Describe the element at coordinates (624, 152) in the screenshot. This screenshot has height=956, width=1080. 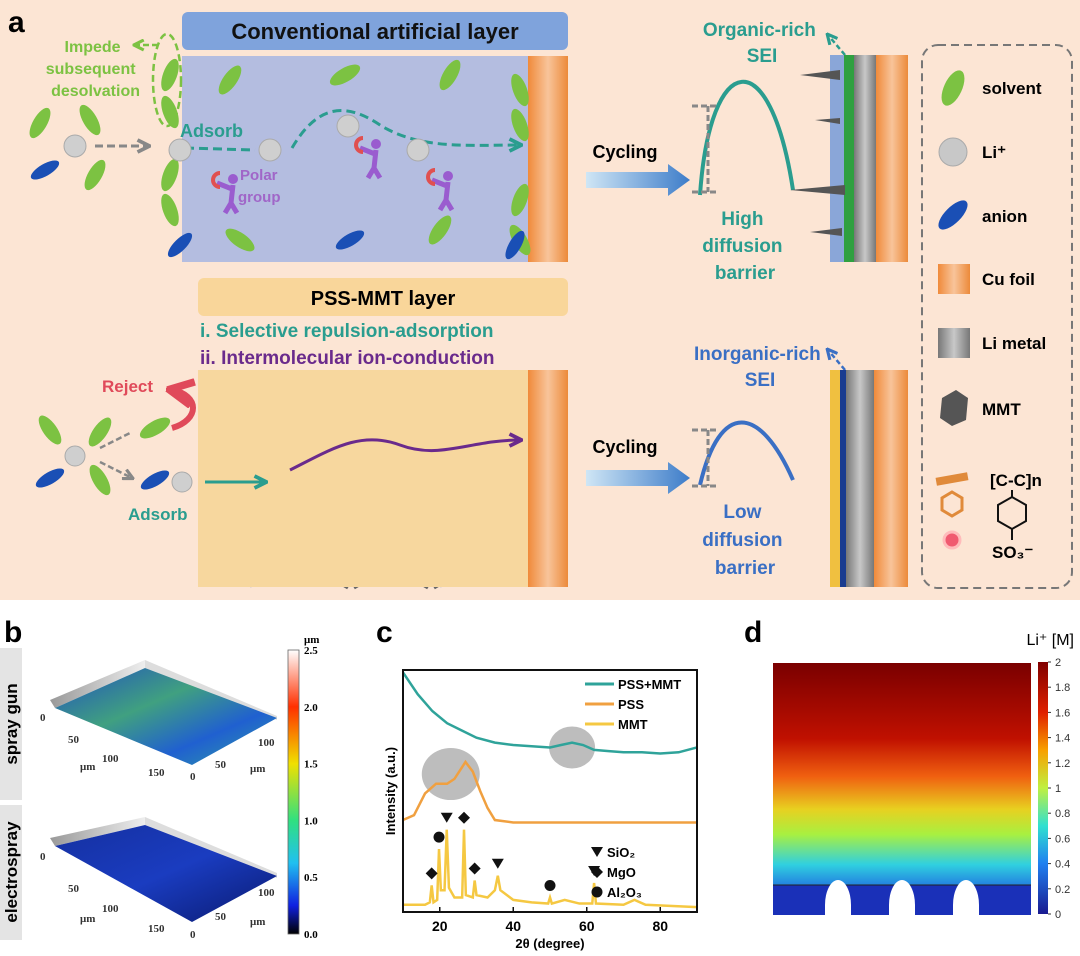
I see `cycling-top-label: Cycling` at that location.